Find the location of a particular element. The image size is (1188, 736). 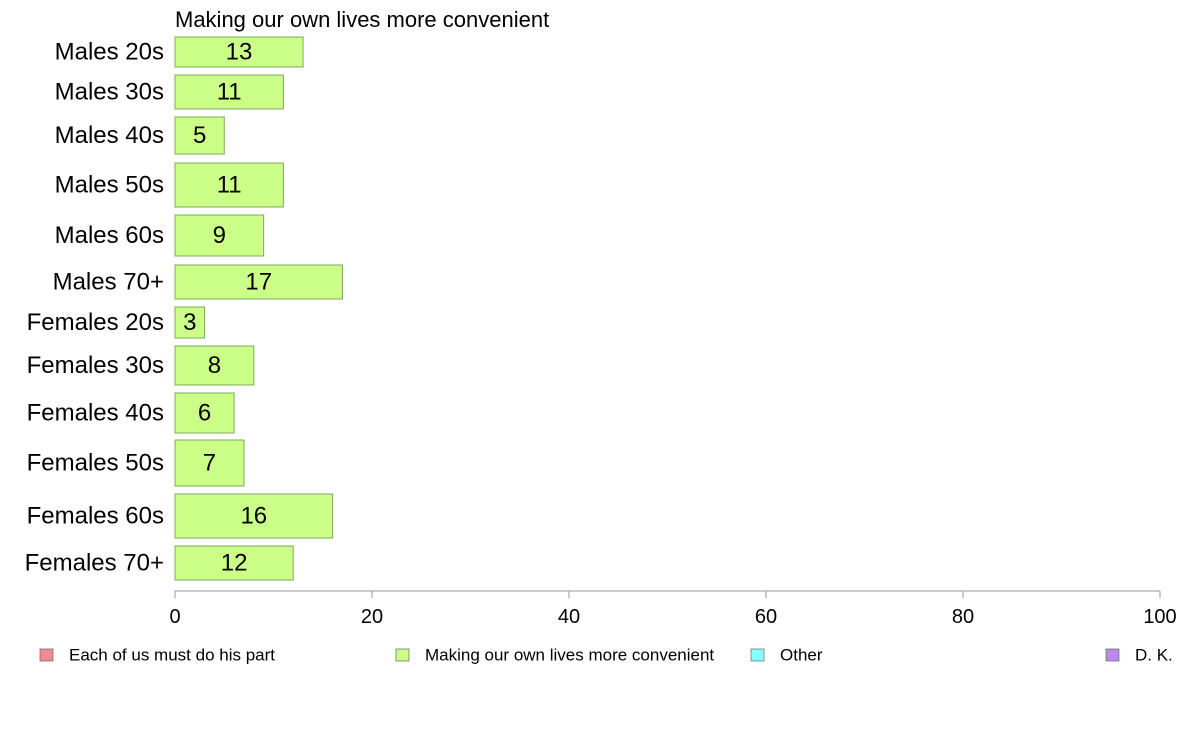

bar-value-label: 13 is located at coordinates (239, 52).